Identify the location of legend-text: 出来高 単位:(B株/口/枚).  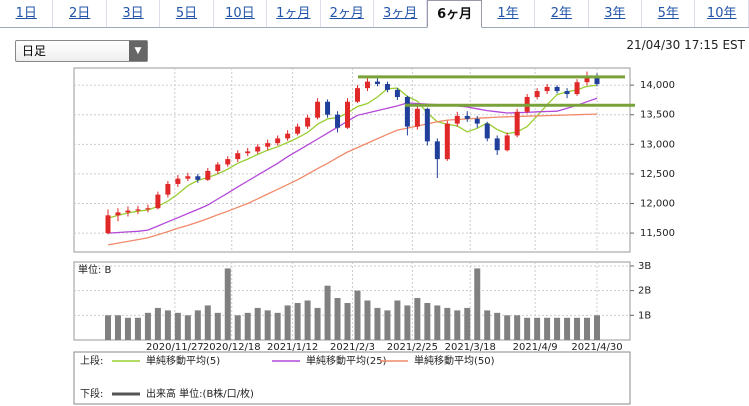
(200, 393).